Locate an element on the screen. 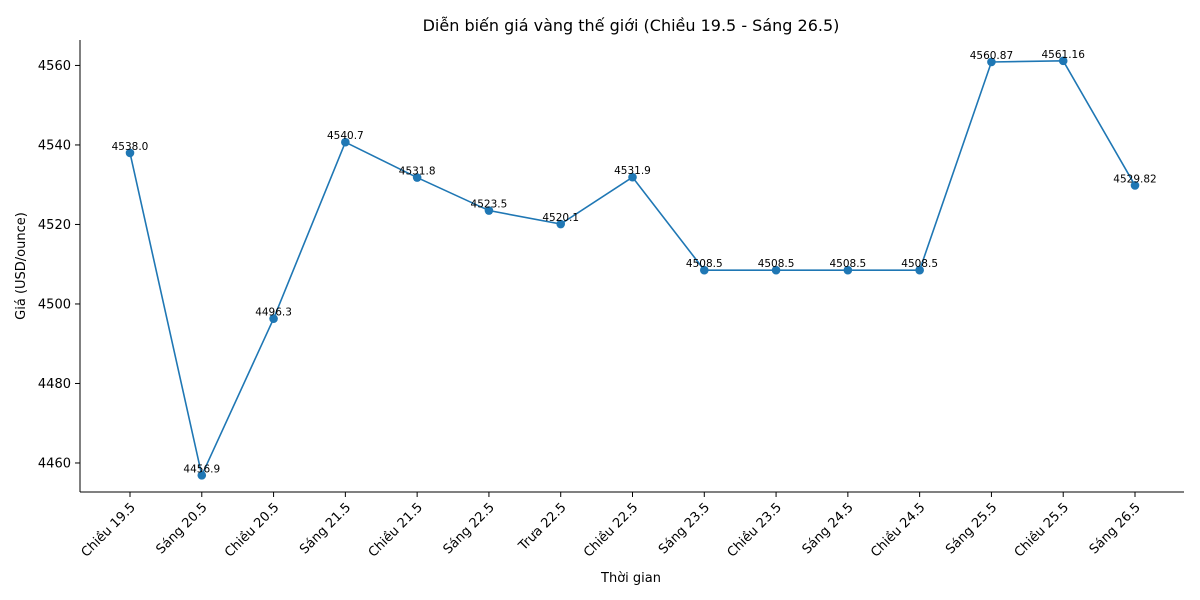 The image size is (1200, 600). data-label: 4456.9 is located at coordinates (201, 469).